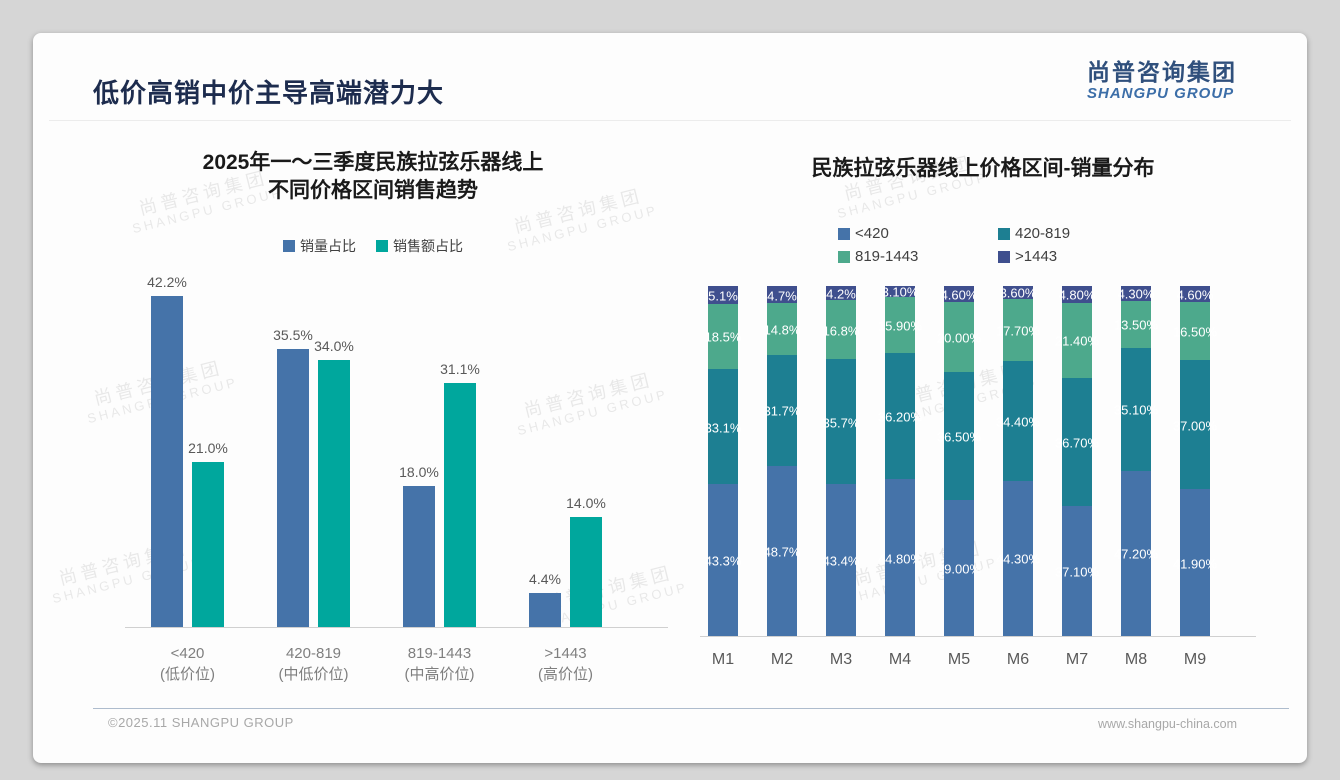 This screenshot has width=1340, height=780. I want to click on segment-value-label: 47.20%, so click(1136, 554).